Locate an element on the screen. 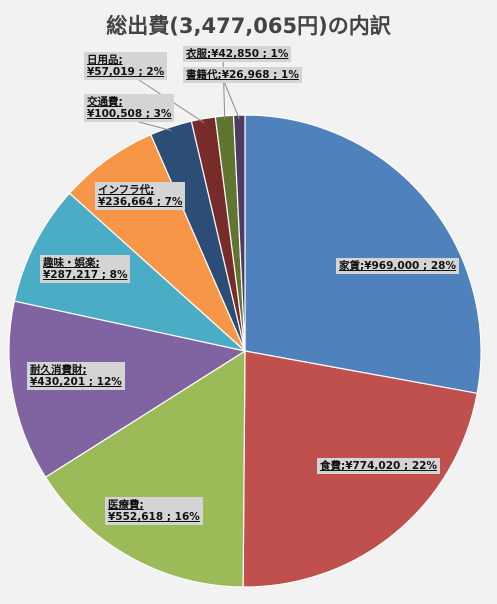 Image resolution: width=497 pixels, height=604 pixels. data-label-value: ¥236,664 ; 7% is located at coordinates (140, 202).